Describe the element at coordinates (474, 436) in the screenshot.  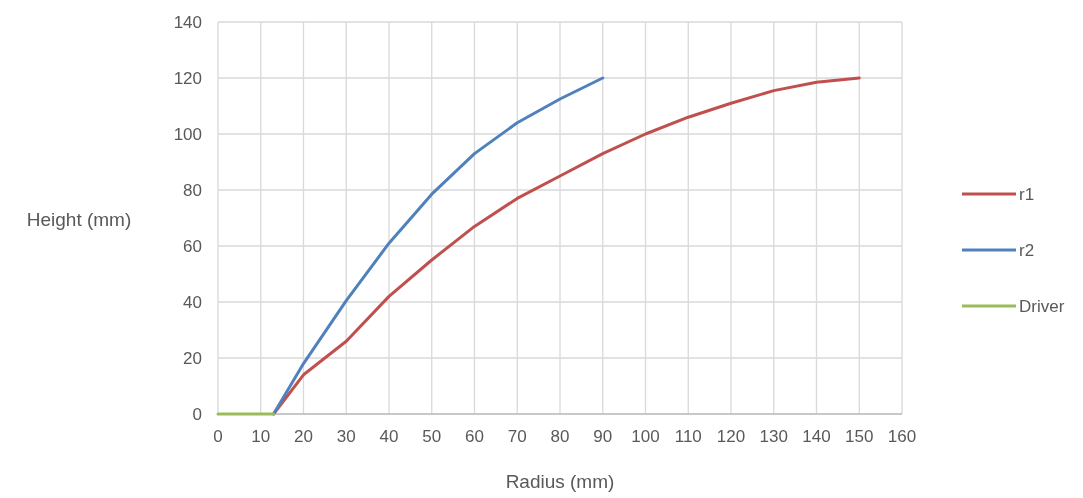
I see `x-tick-label: 60` at that location.